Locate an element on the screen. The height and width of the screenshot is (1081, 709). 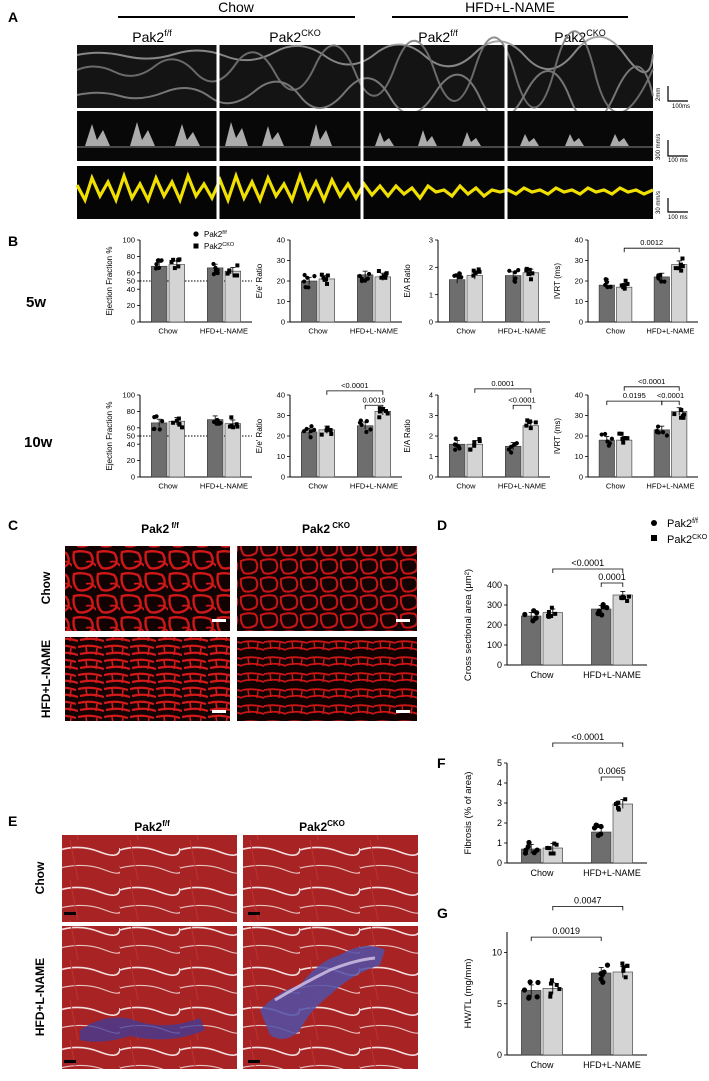
scale-bar-c4 is located at coordinates (403, 711).